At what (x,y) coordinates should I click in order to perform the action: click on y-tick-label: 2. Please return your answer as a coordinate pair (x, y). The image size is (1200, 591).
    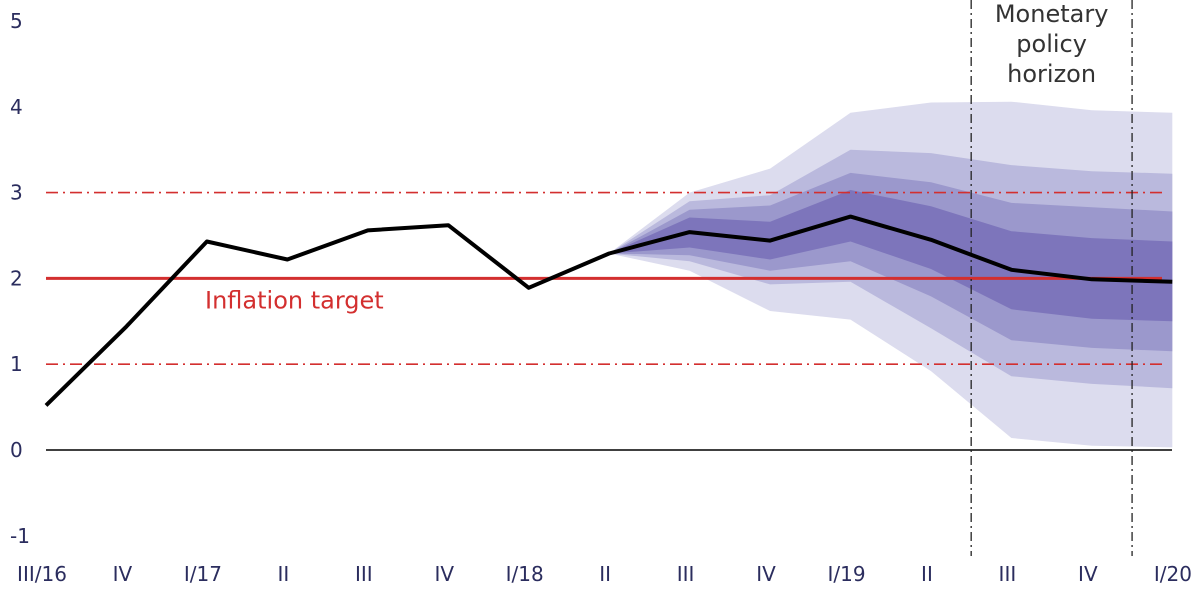
    Looking at the image, I should click on (16, 278).